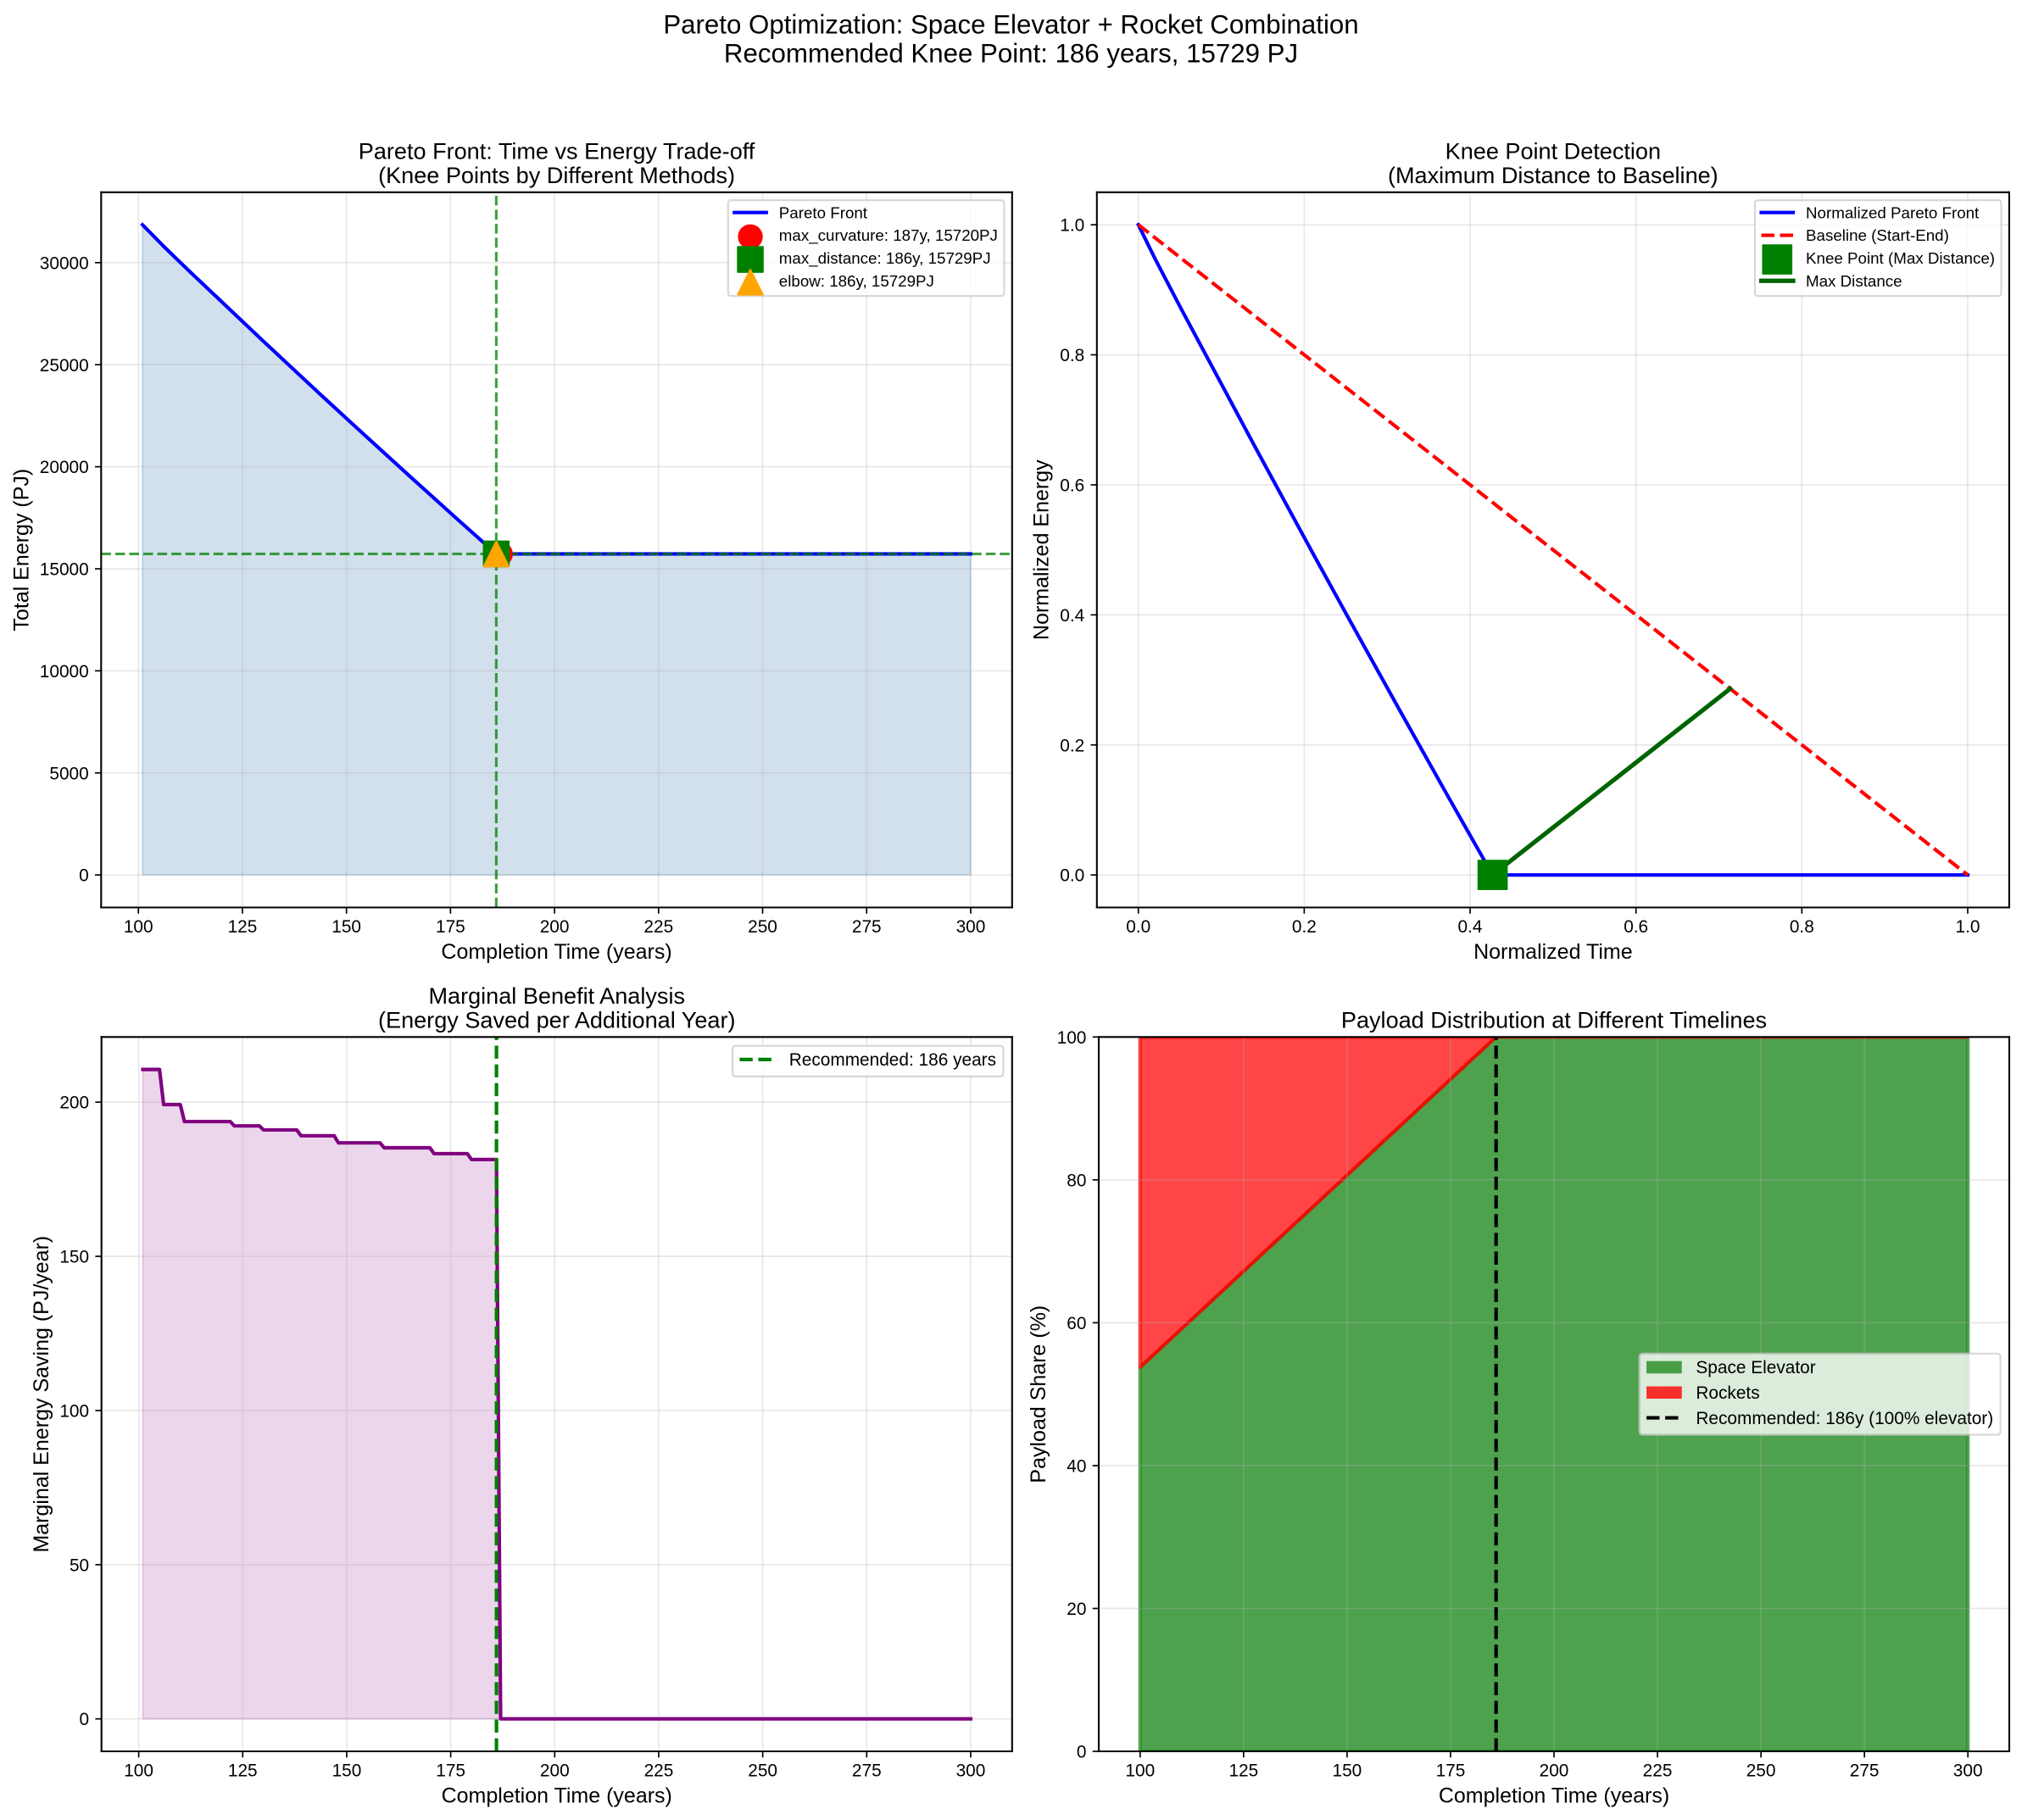 This screenshot has width=2022, height=1820. I want to click on svg-text: (Maximum Distance to Baseline), so click(1553, 175).